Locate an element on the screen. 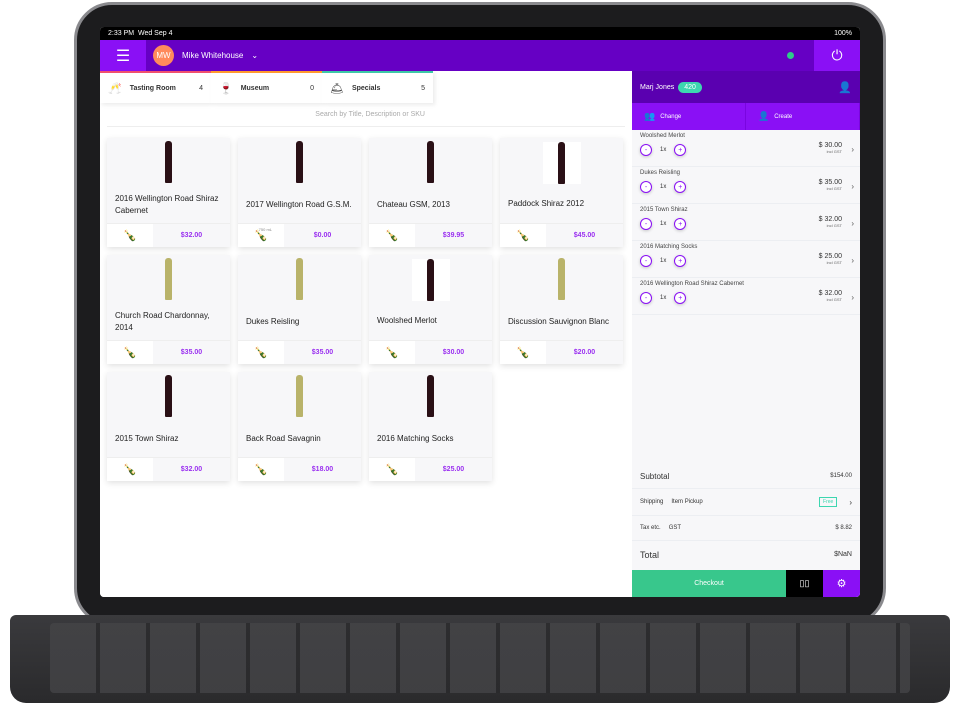 This screenshot has height=708, width=960. checkout-bar: Checkout ▯▯ ⚙ is located at coordinates (746, 583).